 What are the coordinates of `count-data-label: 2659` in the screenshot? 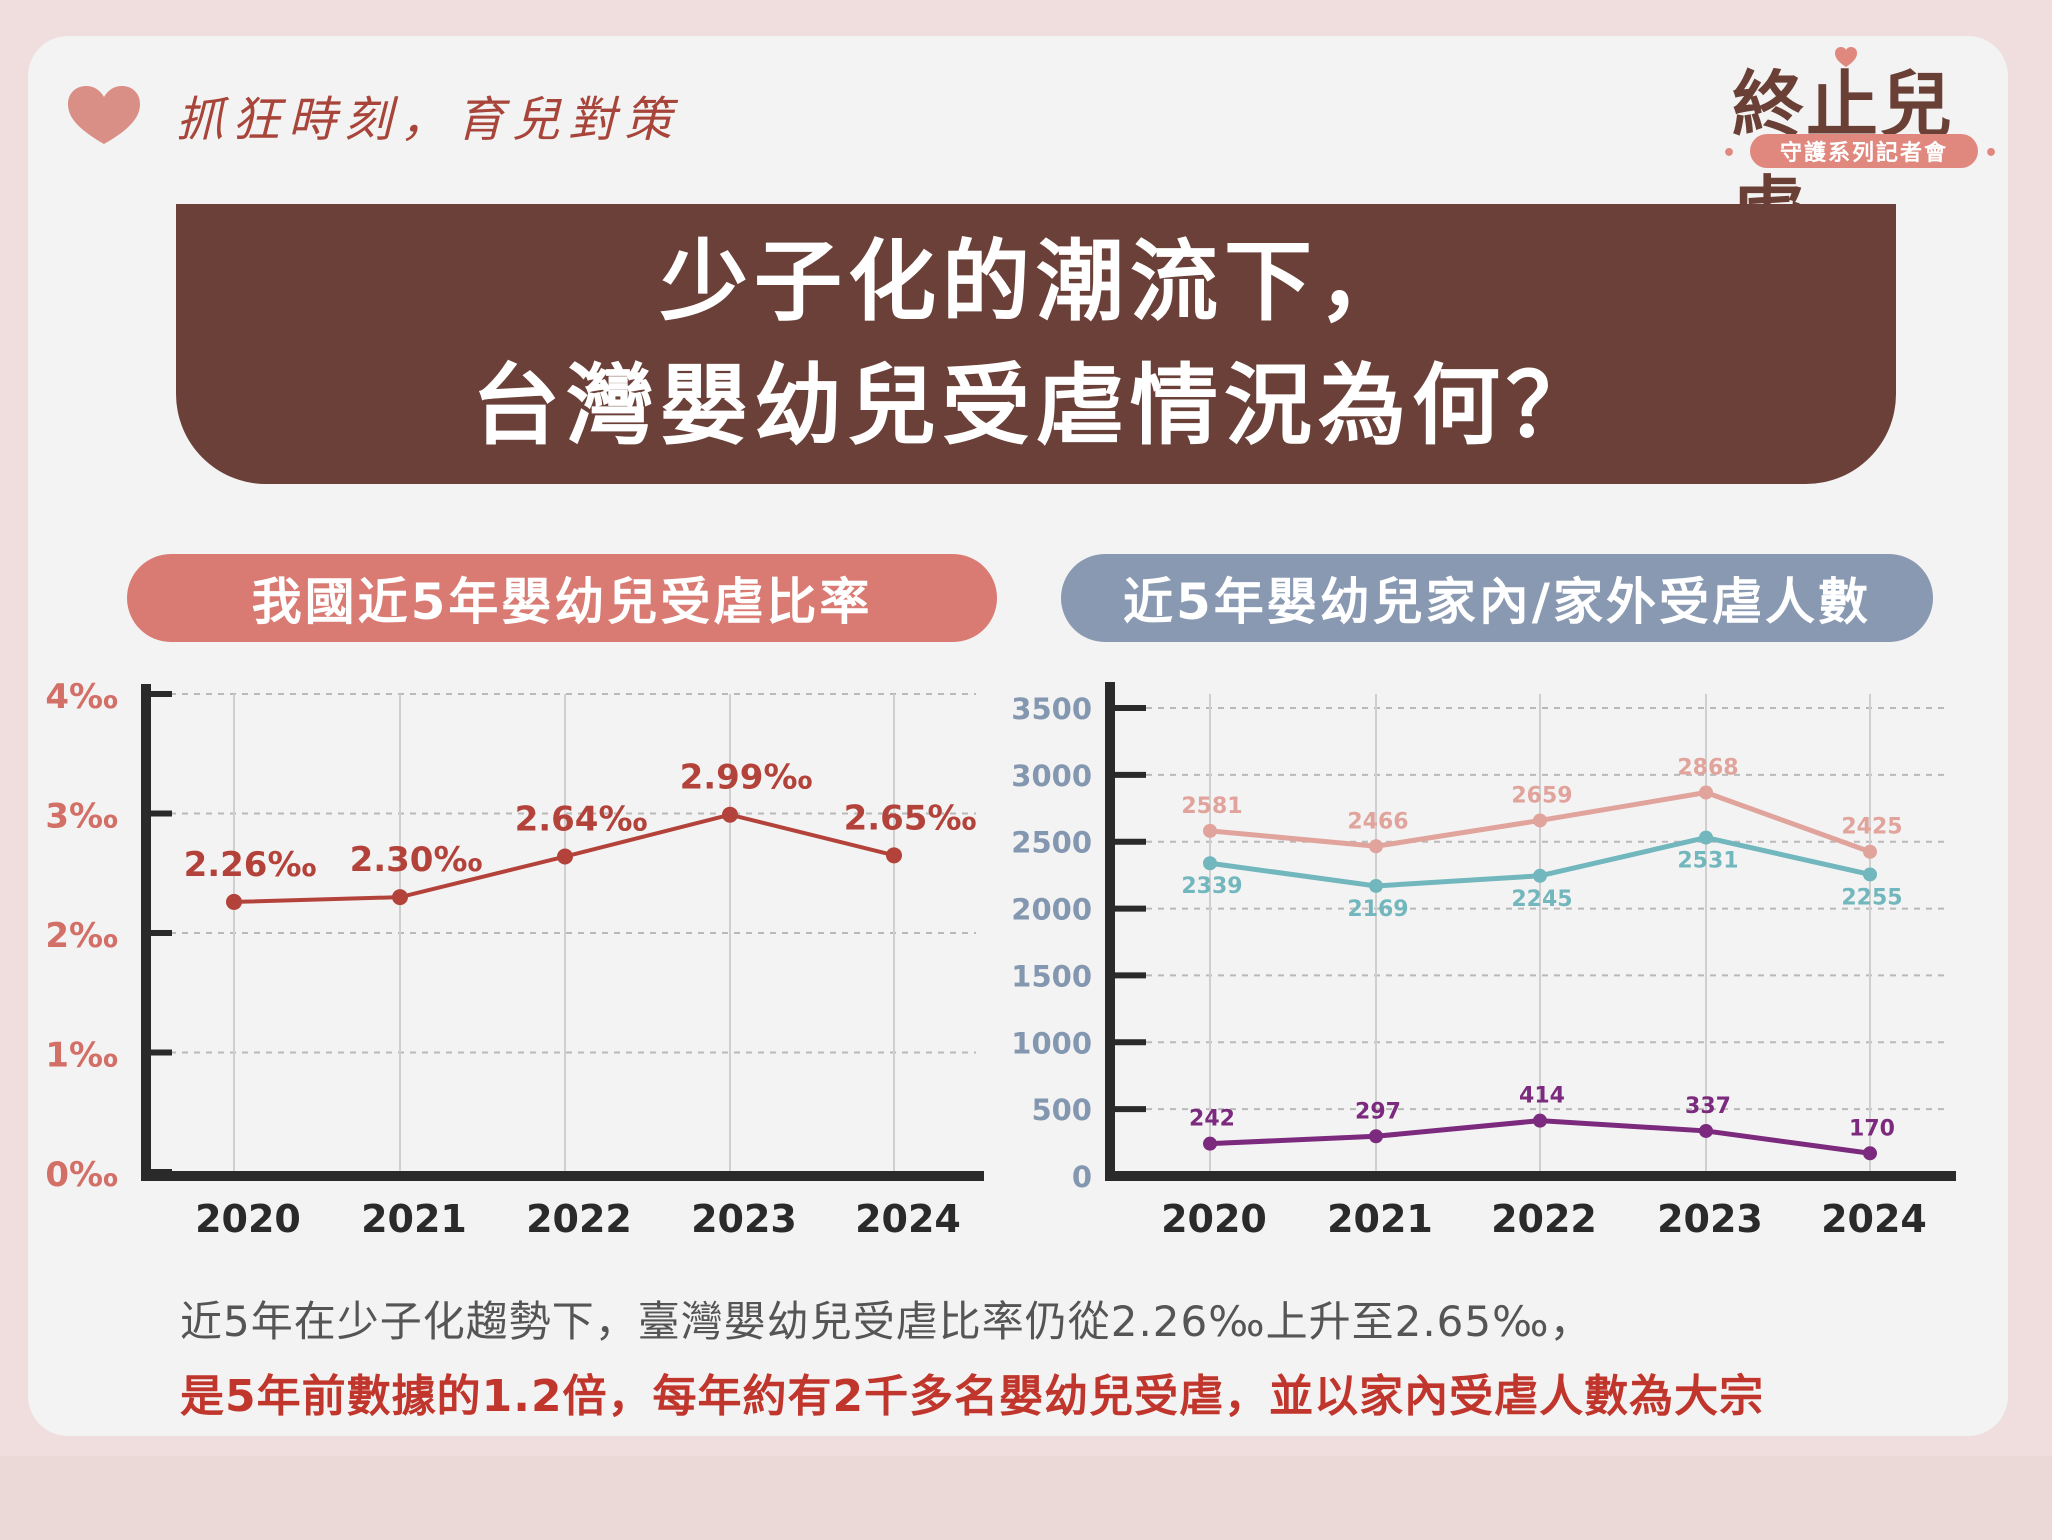 It's located at (1541, 795).